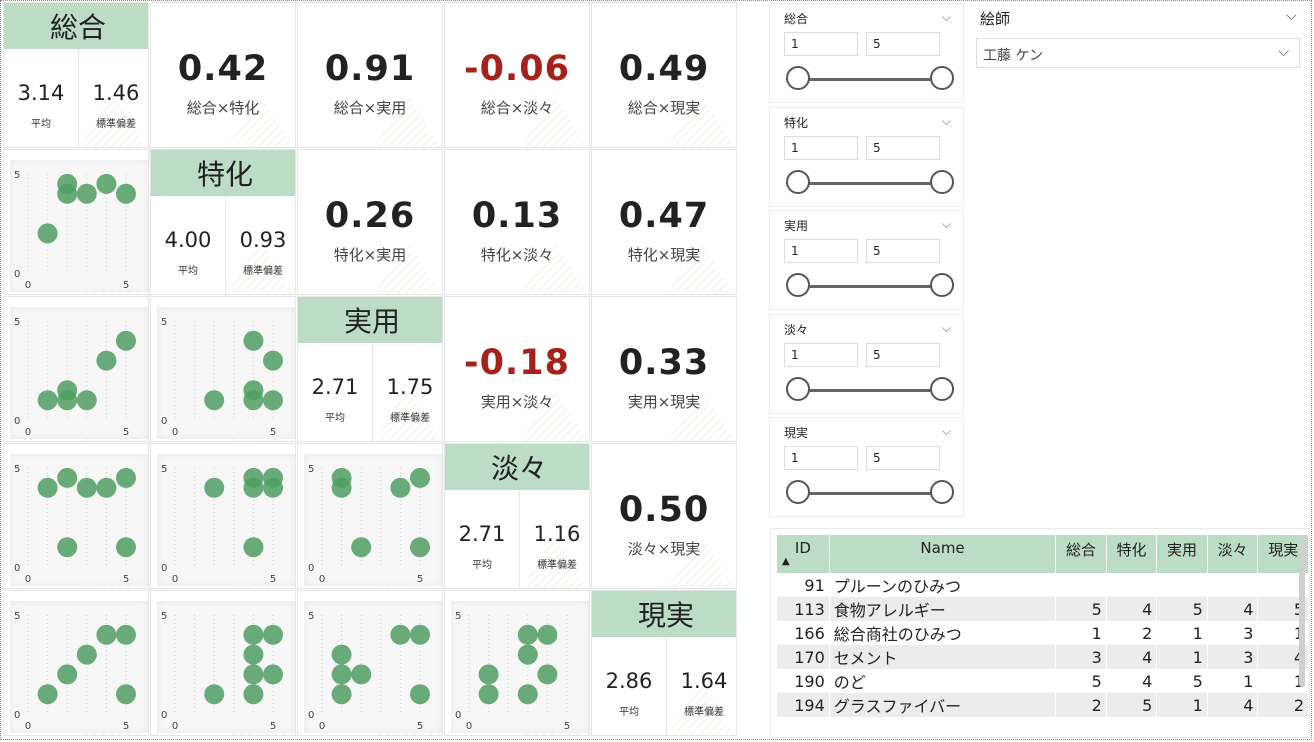 Image resolution: width=1314 pixels, height=742 pixels. I want to click on column-header: 総合, so click(1081, 554).